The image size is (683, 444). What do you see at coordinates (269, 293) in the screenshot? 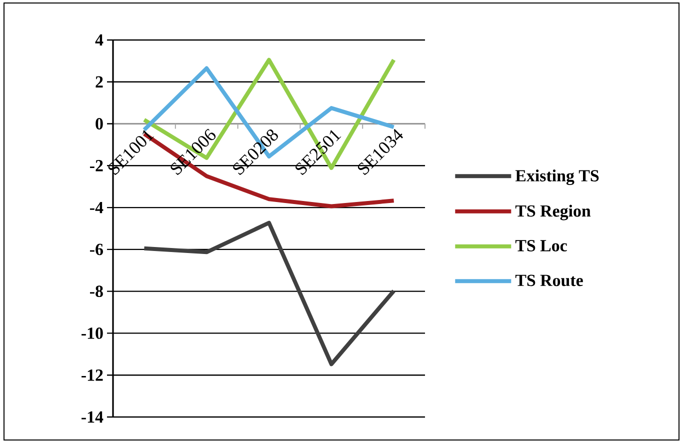
I see `line-series` at bounding box center [269, 293].